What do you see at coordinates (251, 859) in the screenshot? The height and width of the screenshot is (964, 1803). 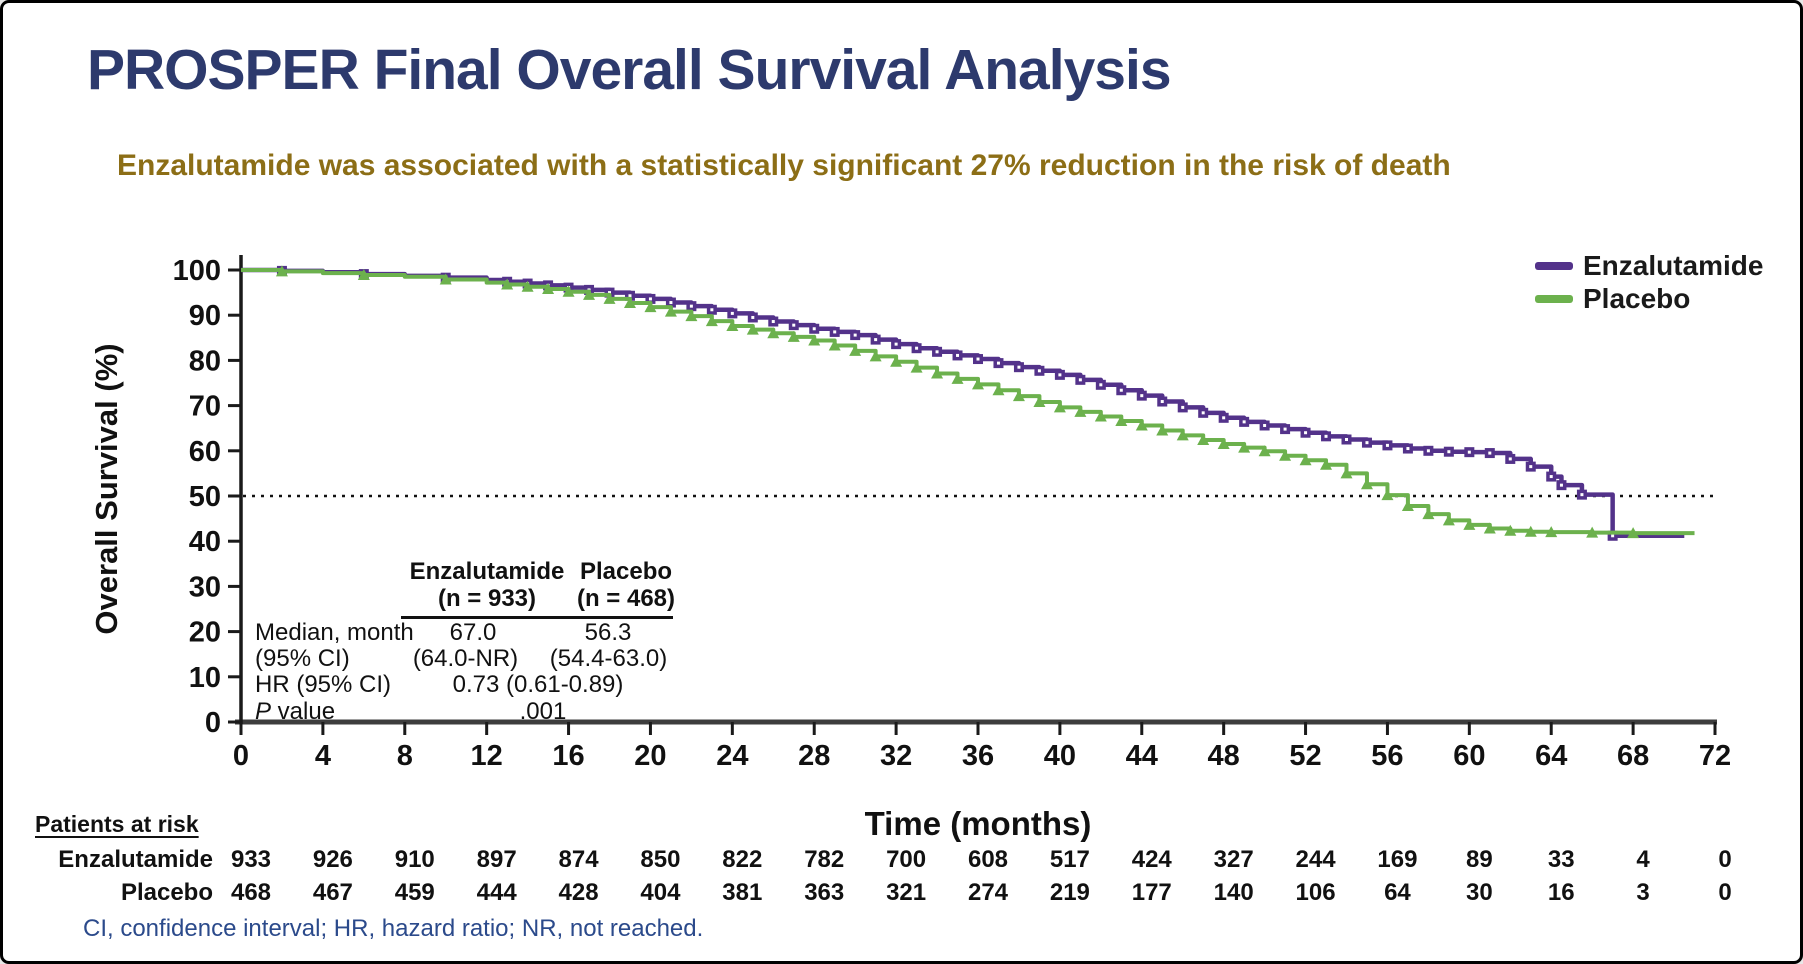 I see `risk-count-enzalutamide-m0: 933` at bounding box center [251, 859].